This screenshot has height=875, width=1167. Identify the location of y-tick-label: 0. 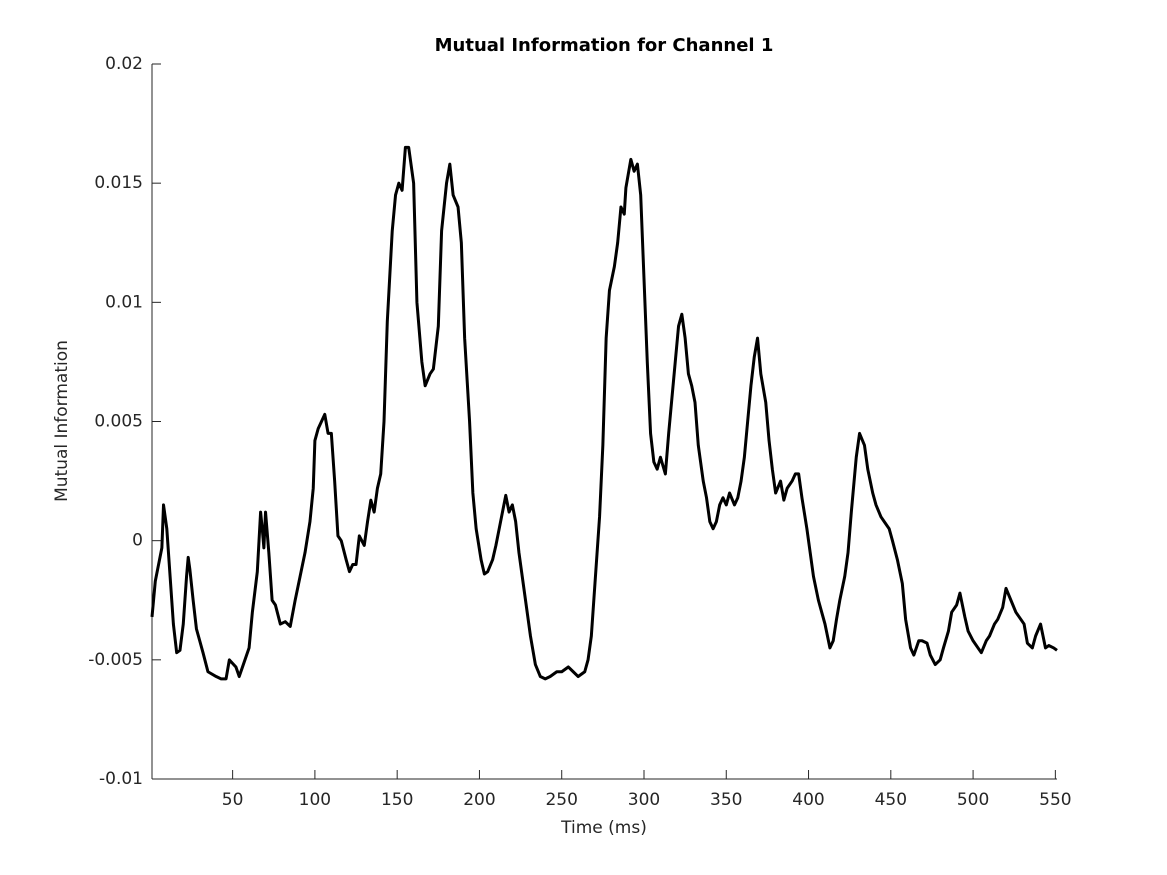
(137, 541).